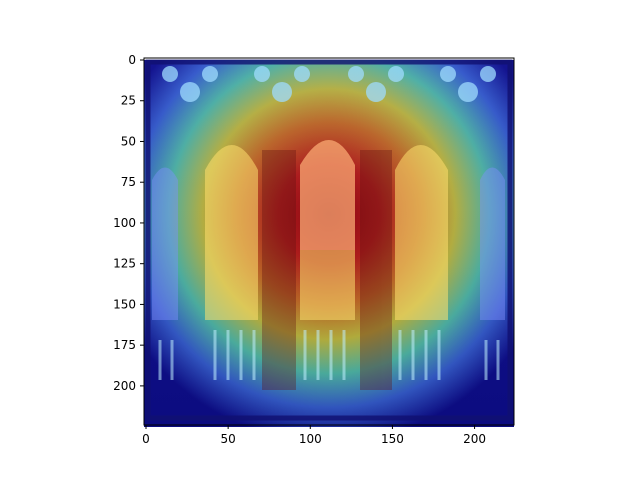 The image size is (640, 480). What do you see at coordinates (310, 439) in the screenshot?
I see `x-tick-label: 100` at bounding box center [310, 439].